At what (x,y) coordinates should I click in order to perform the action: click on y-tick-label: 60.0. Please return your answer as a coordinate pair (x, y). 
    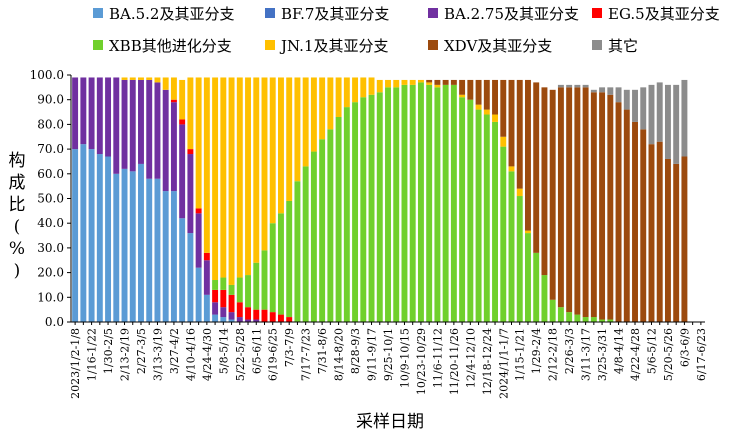
    Looking at the image, I should click on (50, 174).